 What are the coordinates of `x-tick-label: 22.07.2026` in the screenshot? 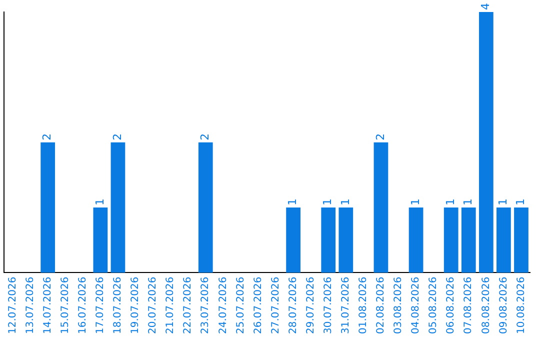 It's located at (188, 305).